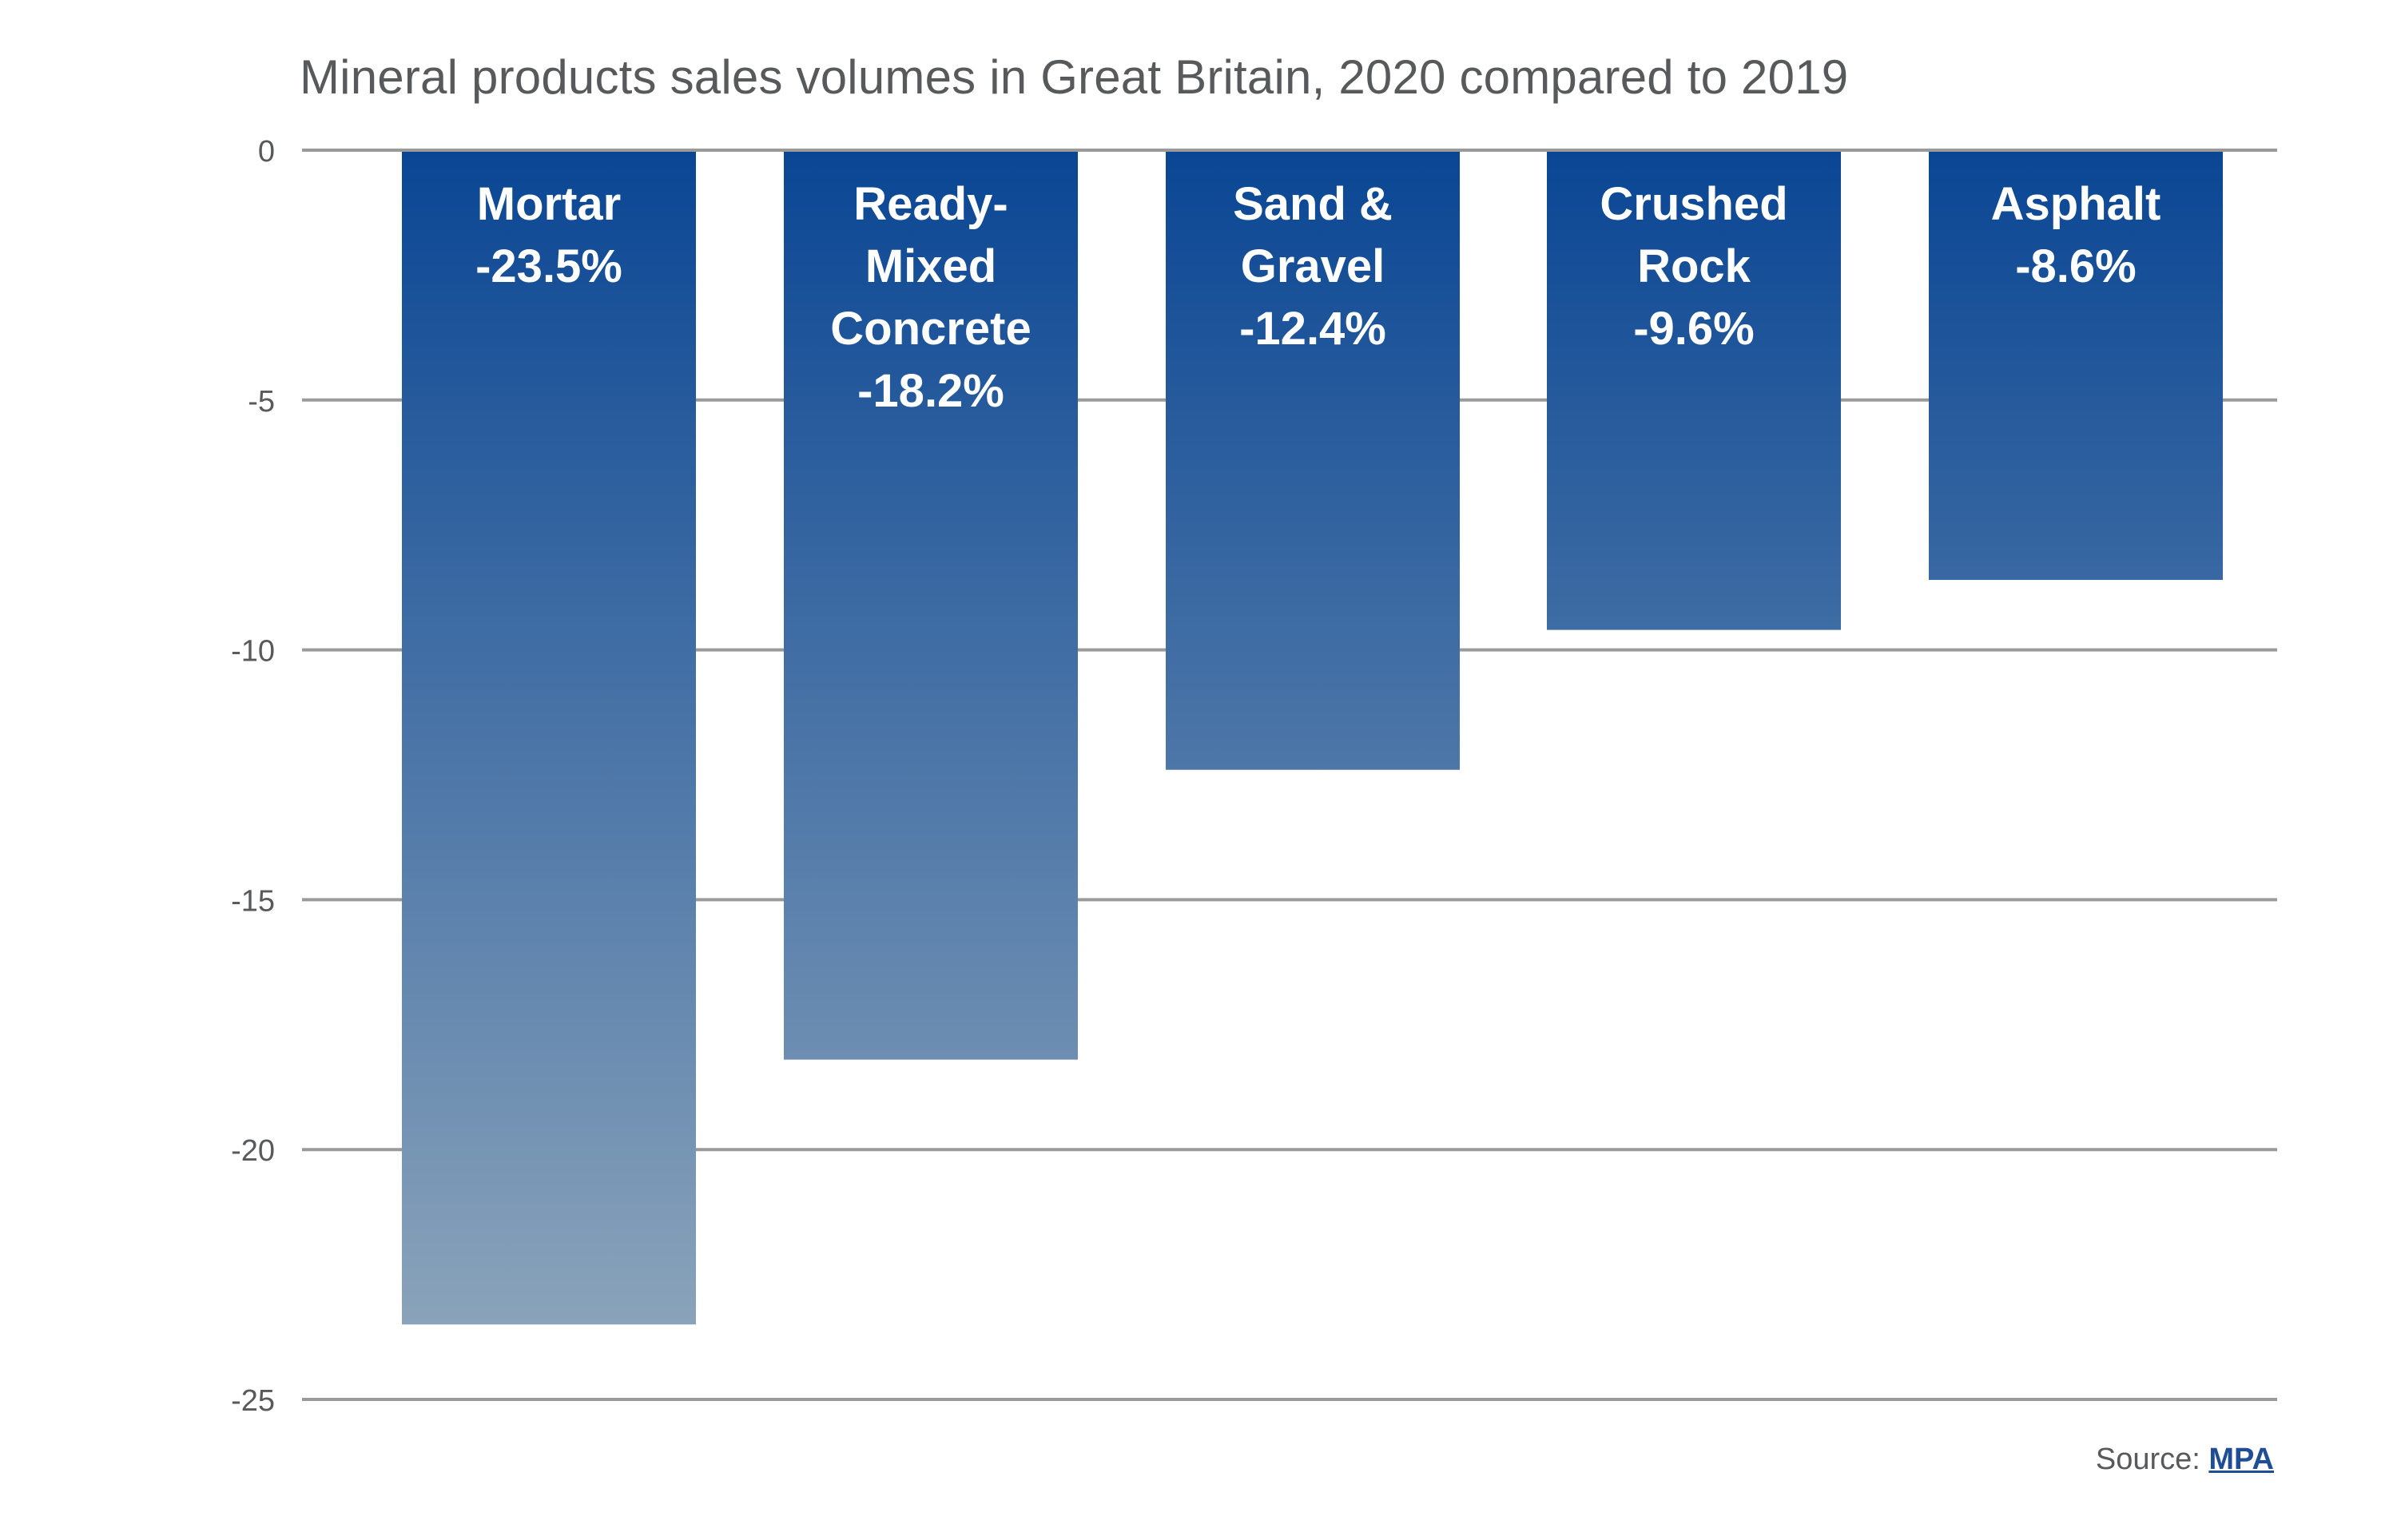 This screenshot has width=2397, height=1540. I want to click on bar-label: Ready-Mixed Concrete -18.2%, so click(931, 297).